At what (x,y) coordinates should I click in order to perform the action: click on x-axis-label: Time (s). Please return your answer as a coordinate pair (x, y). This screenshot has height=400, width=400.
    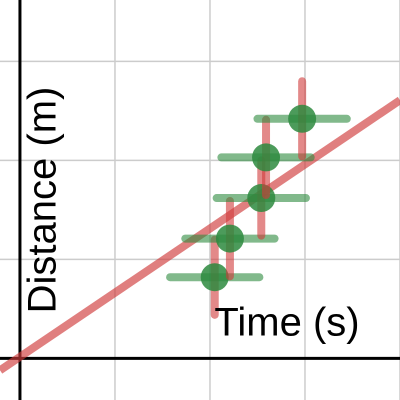
    Looking at the image, I should click on (286, 323).